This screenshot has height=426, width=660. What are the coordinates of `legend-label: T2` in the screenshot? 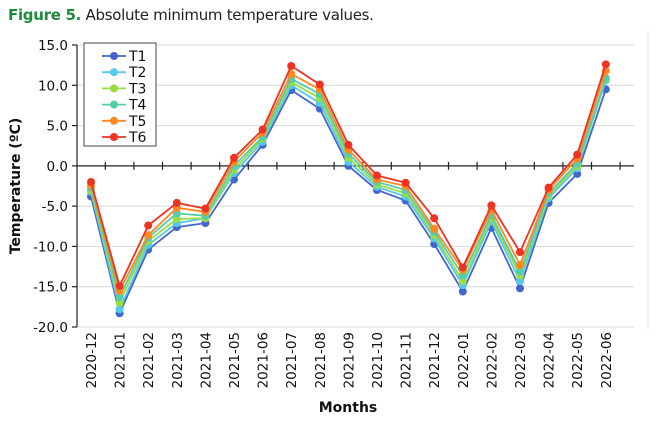 It's located at (137, 73).